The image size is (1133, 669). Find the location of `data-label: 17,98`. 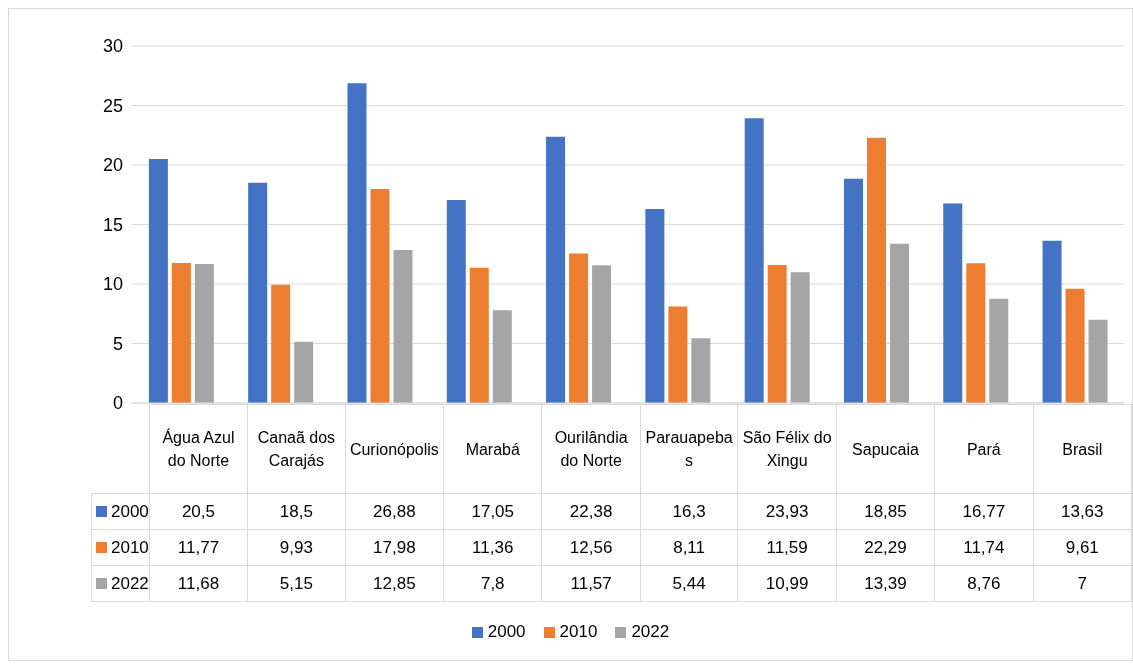

data-label: 17,98 is located at coordinates (394, 547).